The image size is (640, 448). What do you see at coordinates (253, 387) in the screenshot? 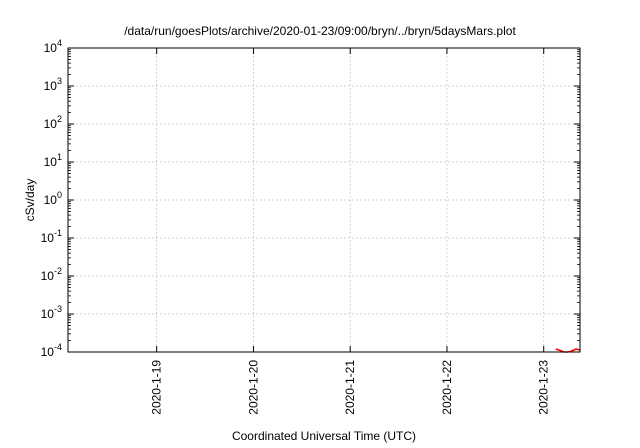
I see `x-tick-label: 2020-1-20` at bounding box center [253, 387].